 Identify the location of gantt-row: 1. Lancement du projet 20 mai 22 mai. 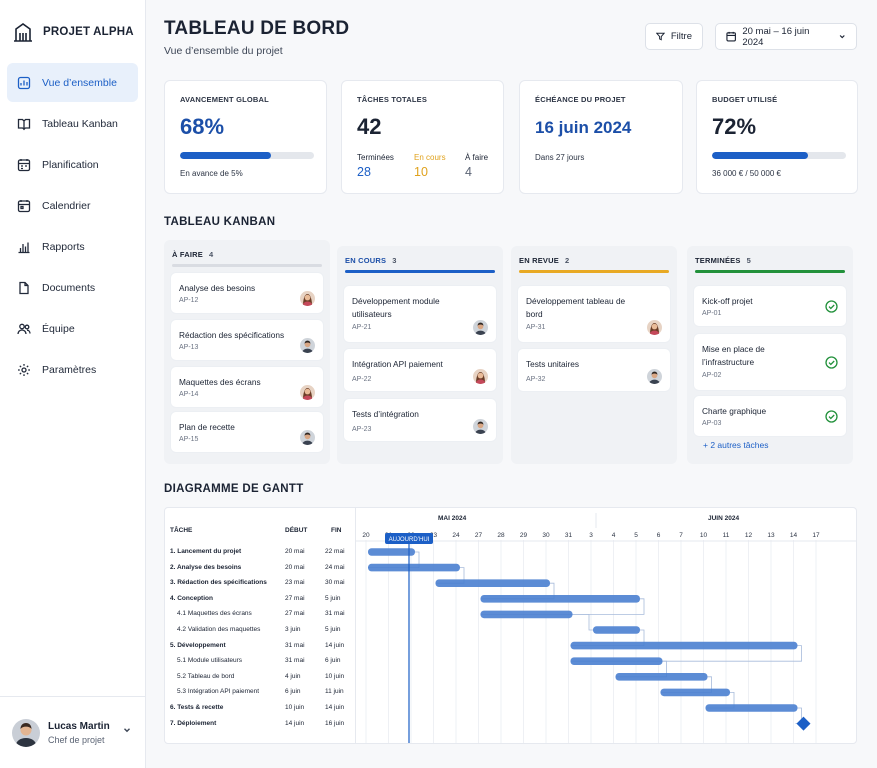
(260, 552).